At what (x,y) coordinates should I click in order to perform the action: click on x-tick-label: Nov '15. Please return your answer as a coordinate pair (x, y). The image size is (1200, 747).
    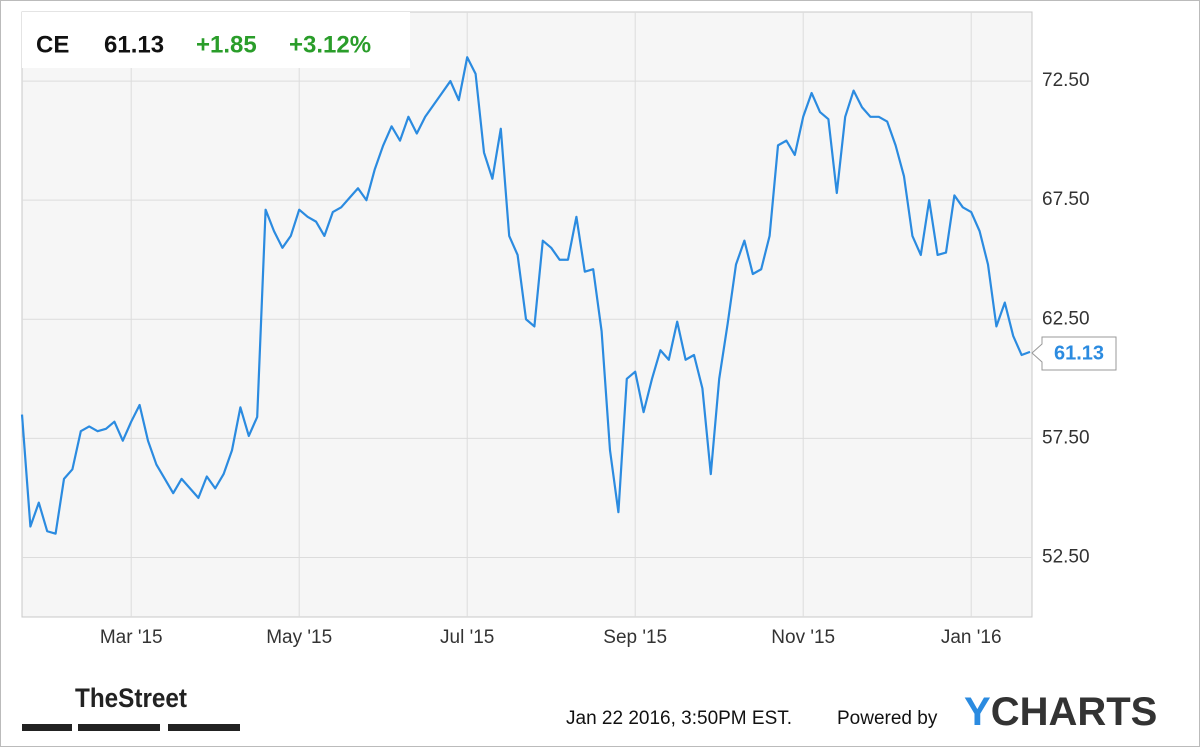
    Looking at the image, I should click on (803, 637).